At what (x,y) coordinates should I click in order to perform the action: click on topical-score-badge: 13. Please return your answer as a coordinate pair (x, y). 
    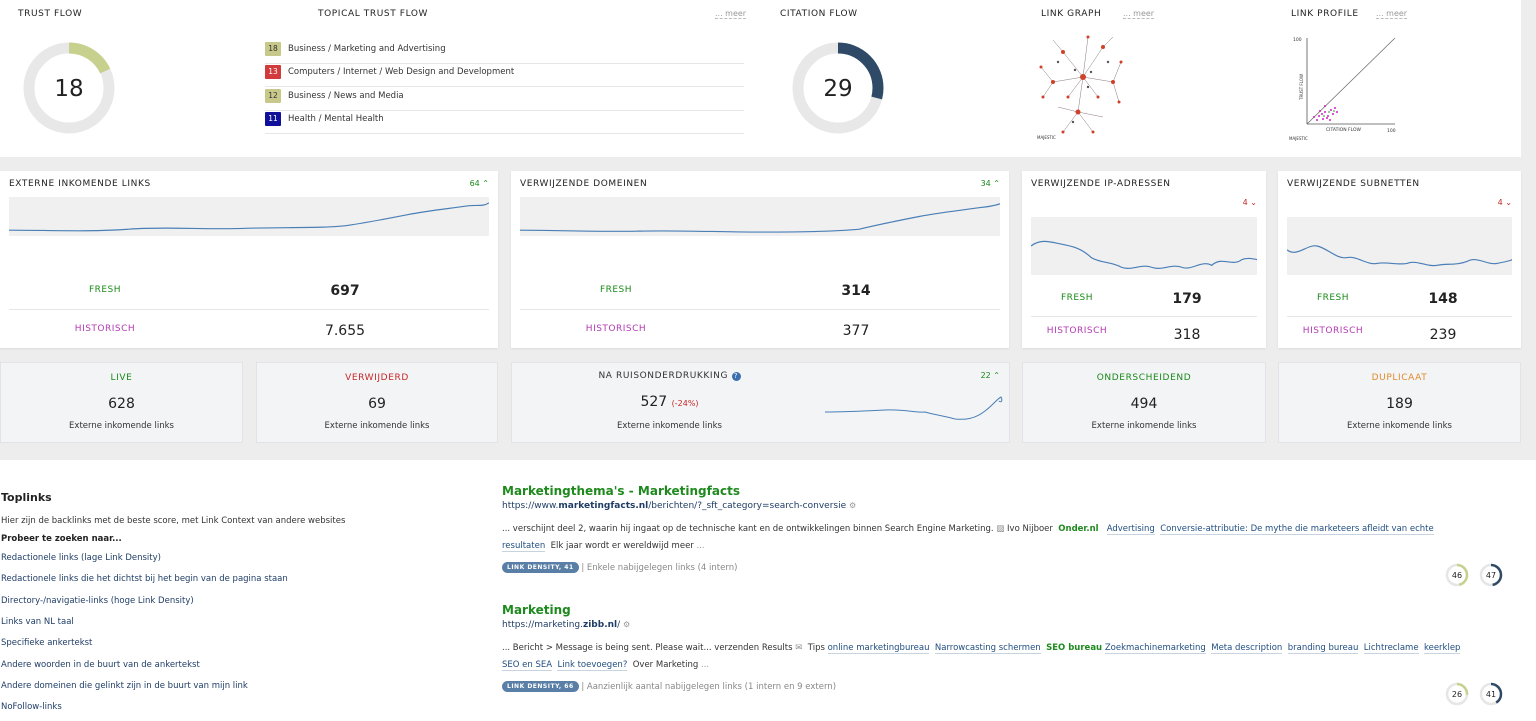
    Looking at the image, I should click on (273, 72).